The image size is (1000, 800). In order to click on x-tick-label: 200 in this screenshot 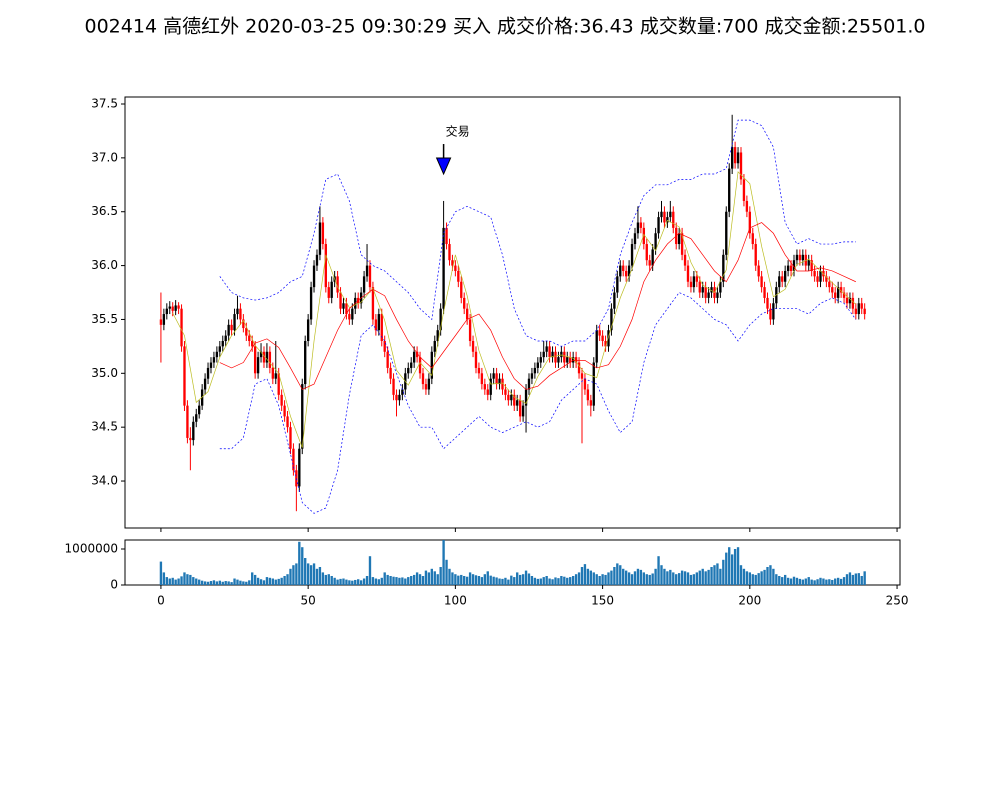, I will do `click(749, 601)`.